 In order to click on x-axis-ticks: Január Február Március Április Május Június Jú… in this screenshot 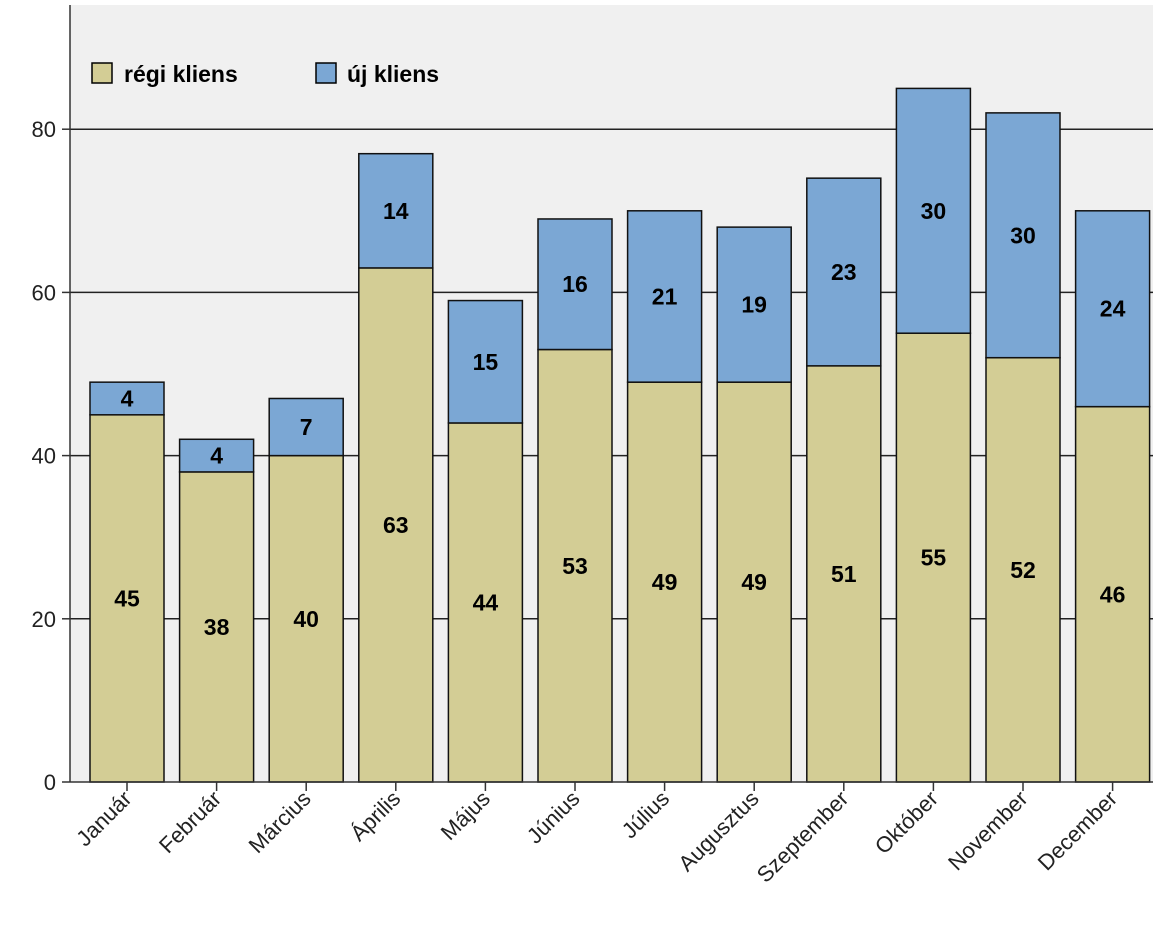, I will do `click(596, 834)`.